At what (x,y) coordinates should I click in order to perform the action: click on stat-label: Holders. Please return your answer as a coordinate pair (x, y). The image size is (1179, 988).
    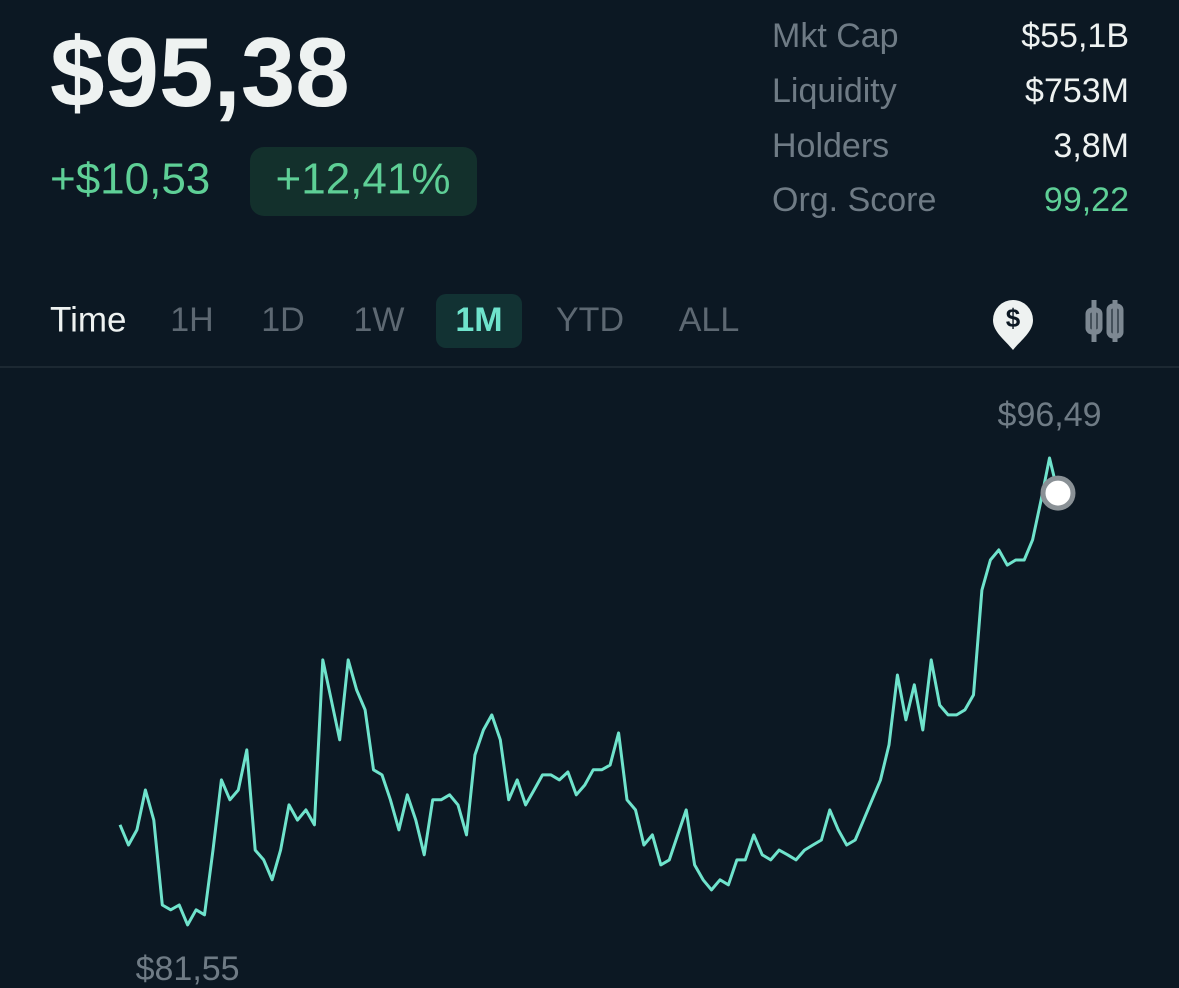
    Looking at the image, I should click on (830, 146).